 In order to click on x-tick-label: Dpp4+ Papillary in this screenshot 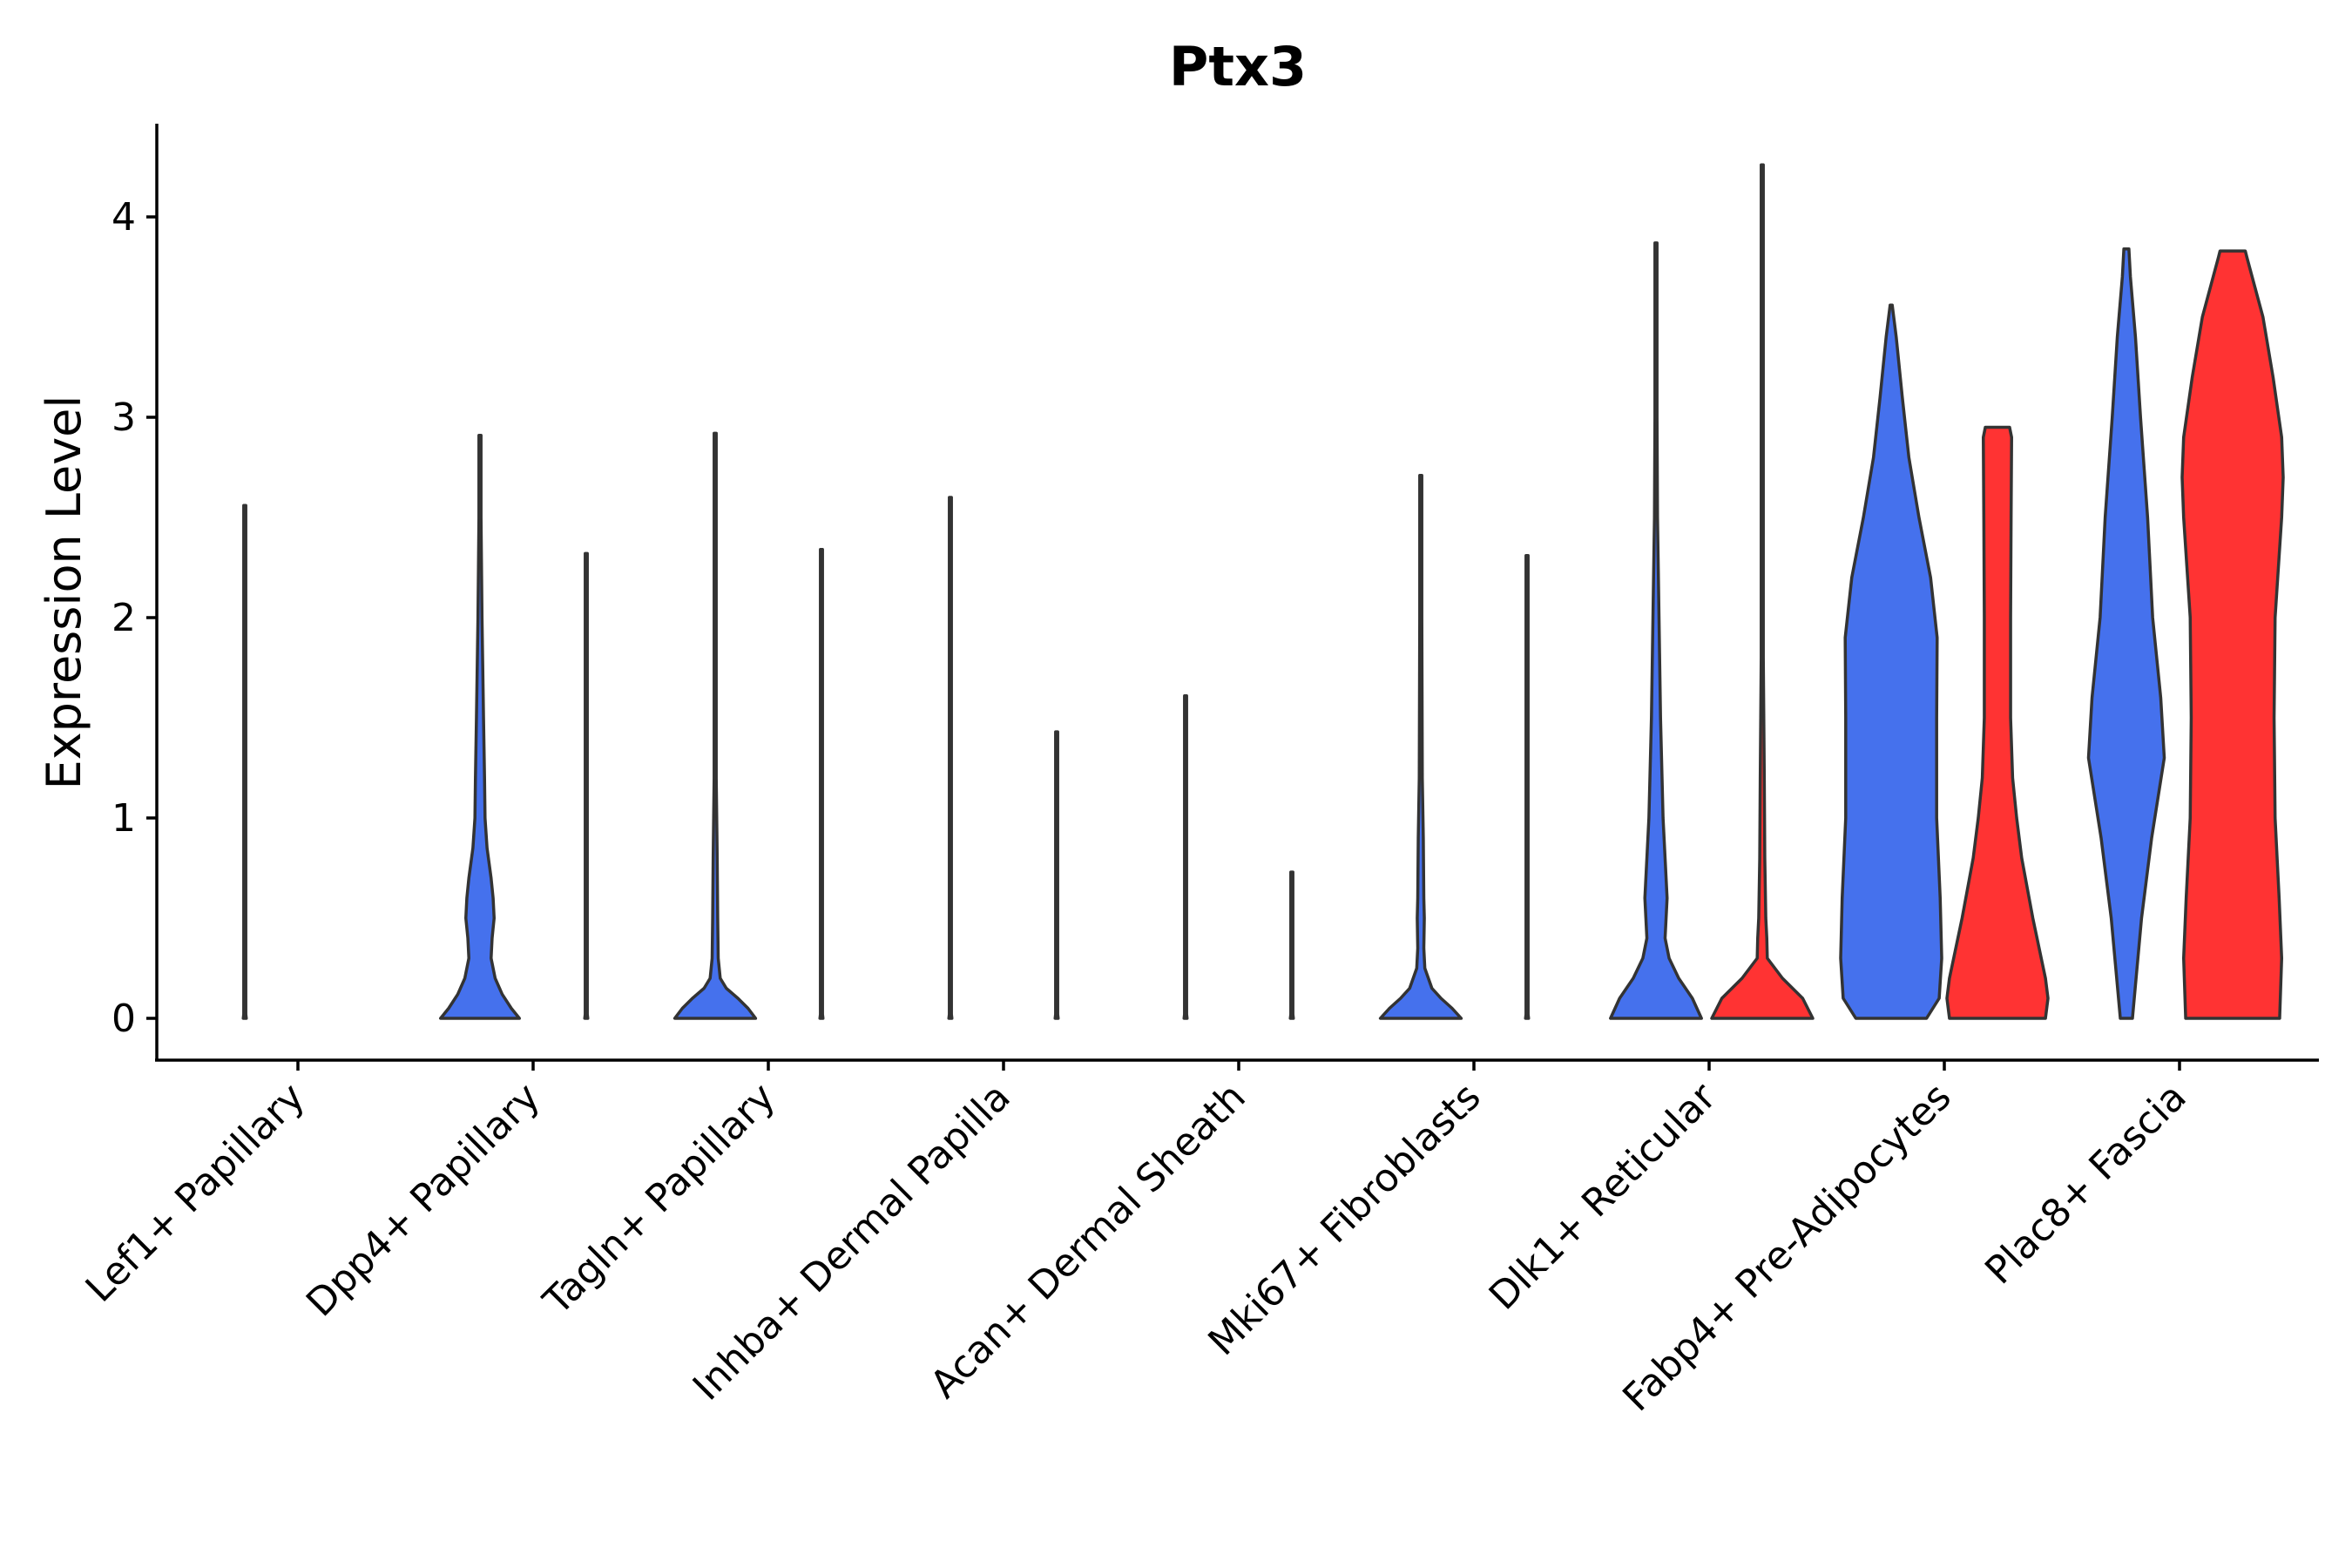, I will do `click(423, 1201)`.